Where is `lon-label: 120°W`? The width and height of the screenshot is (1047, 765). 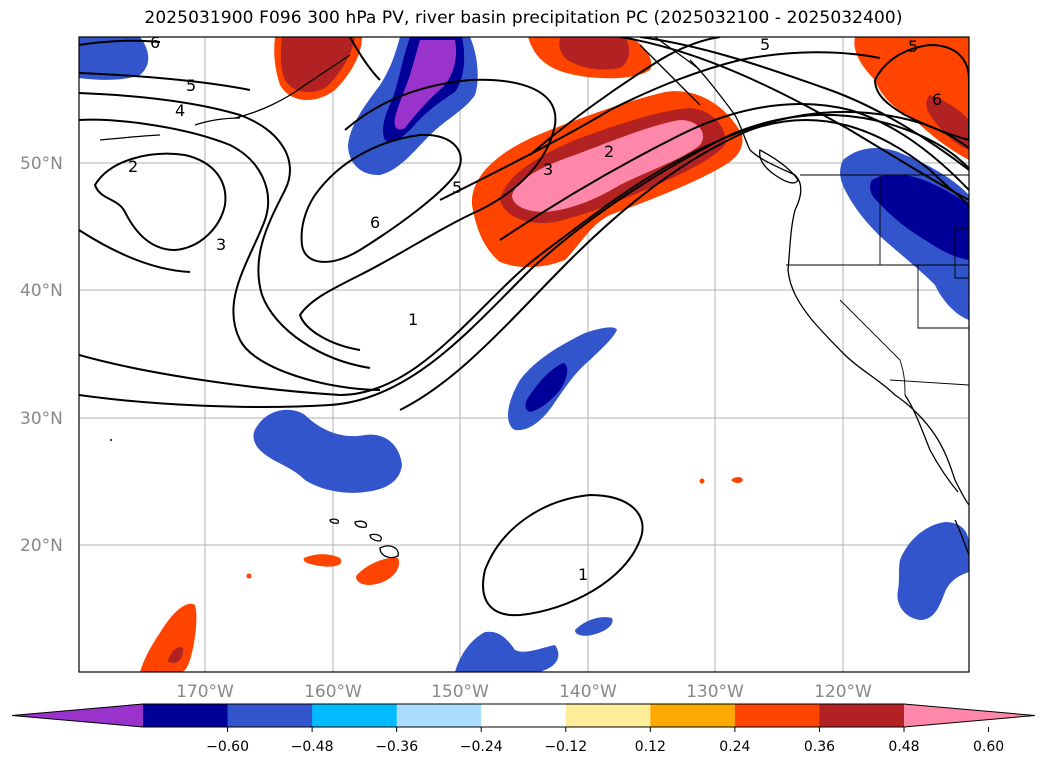
lon-label: 120°W is located at coordinates (843, 692).